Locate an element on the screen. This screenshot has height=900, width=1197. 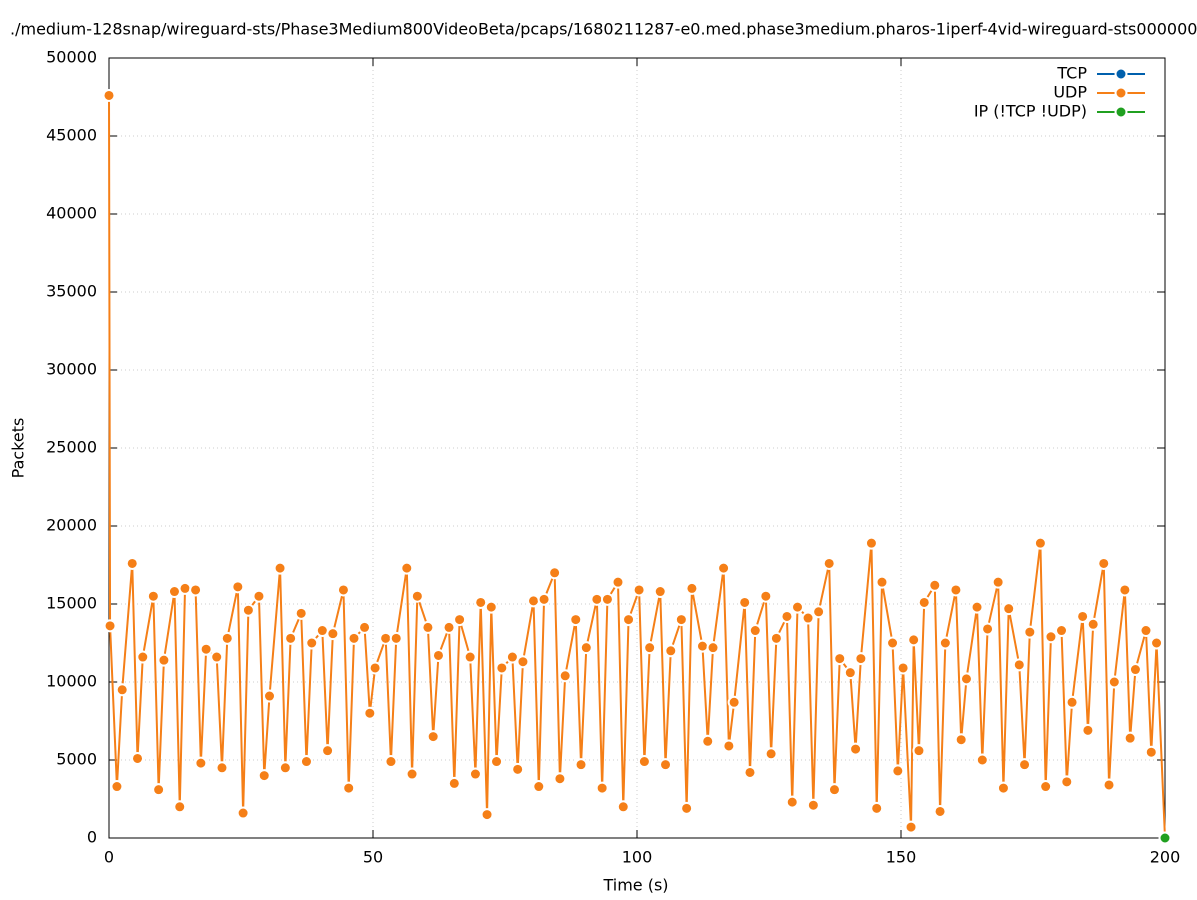
x-tick-label: 200 is located at coordinates (1165, 857).